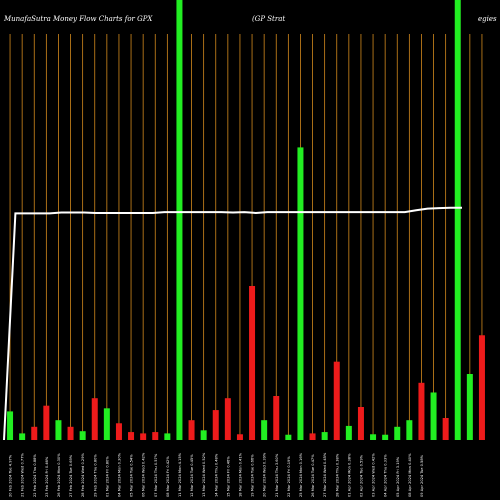  What do you see at coordinates (107, 476) in the screenshot?
I see `x-tick-label: 01 Mar 2024 Fri 0.80%` at bounding box center [107, 476].